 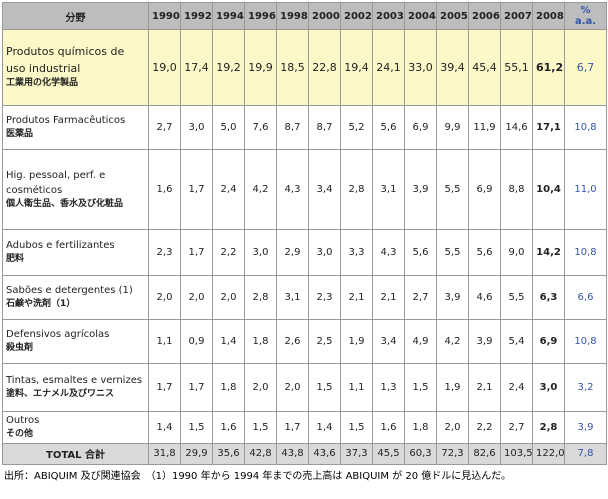 I want to click on value-cell: 1,3, so click(x=388, y=387).